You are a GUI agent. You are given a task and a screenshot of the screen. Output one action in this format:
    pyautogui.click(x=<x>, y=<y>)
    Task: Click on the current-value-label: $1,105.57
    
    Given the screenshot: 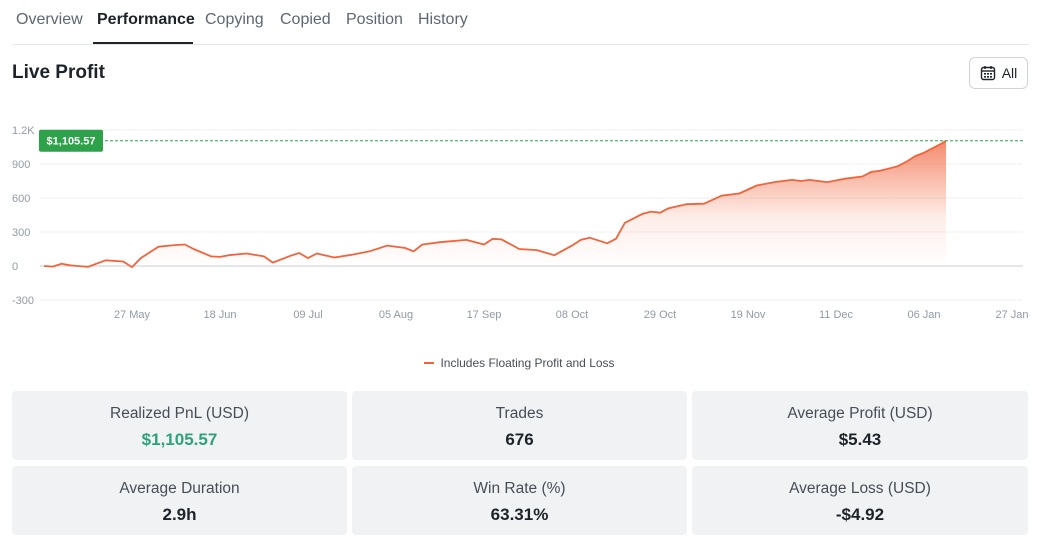 What is the action you would take?
    pyautogui.click(x=71, y=142)
    